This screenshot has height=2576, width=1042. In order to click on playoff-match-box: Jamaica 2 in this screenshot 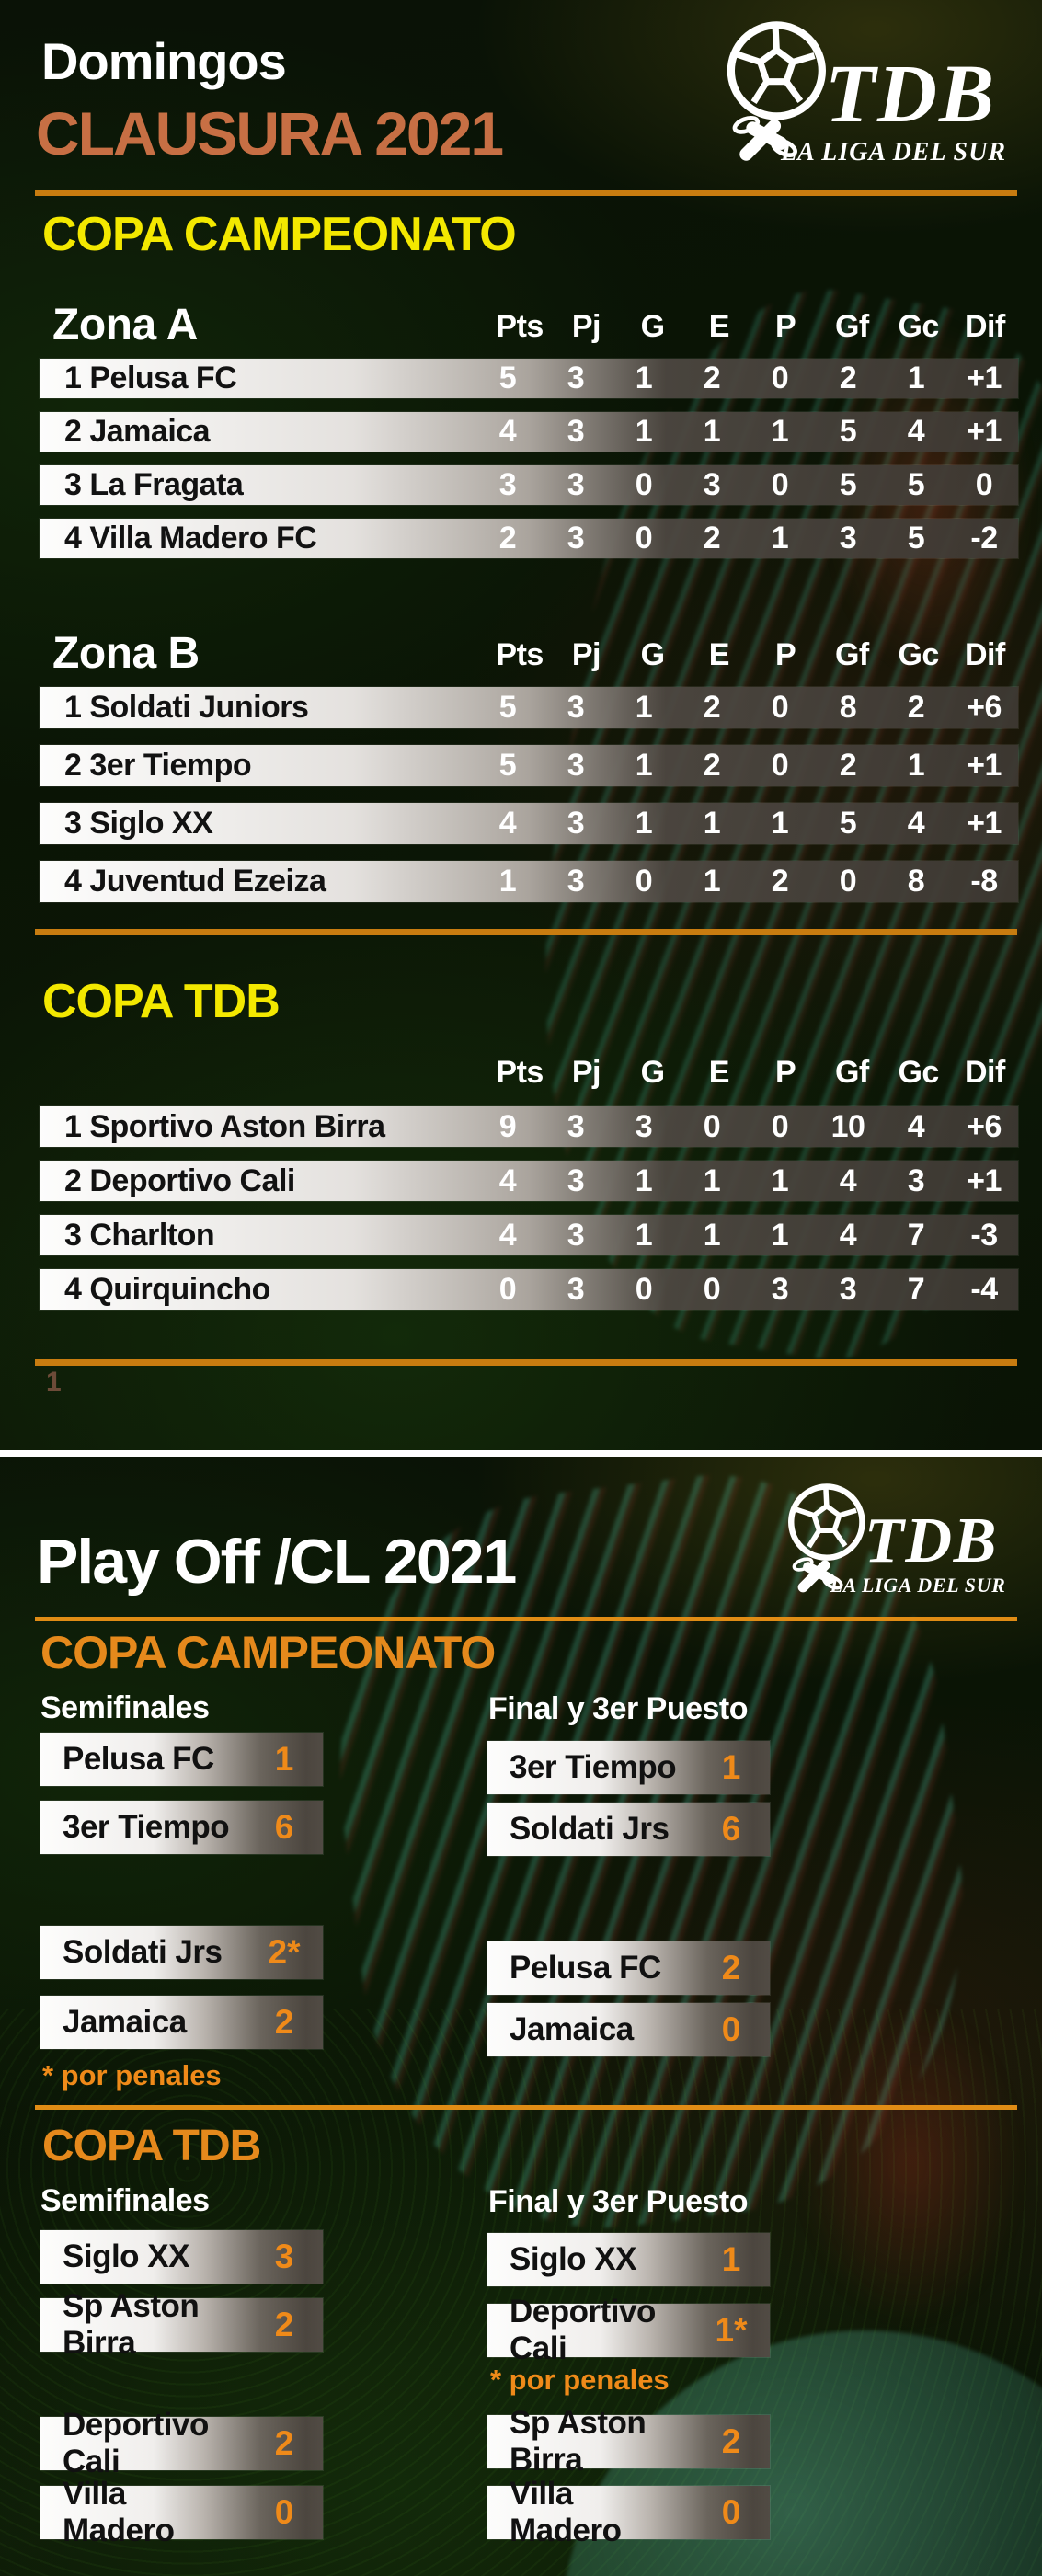, I will do `click(181, 2023)`.